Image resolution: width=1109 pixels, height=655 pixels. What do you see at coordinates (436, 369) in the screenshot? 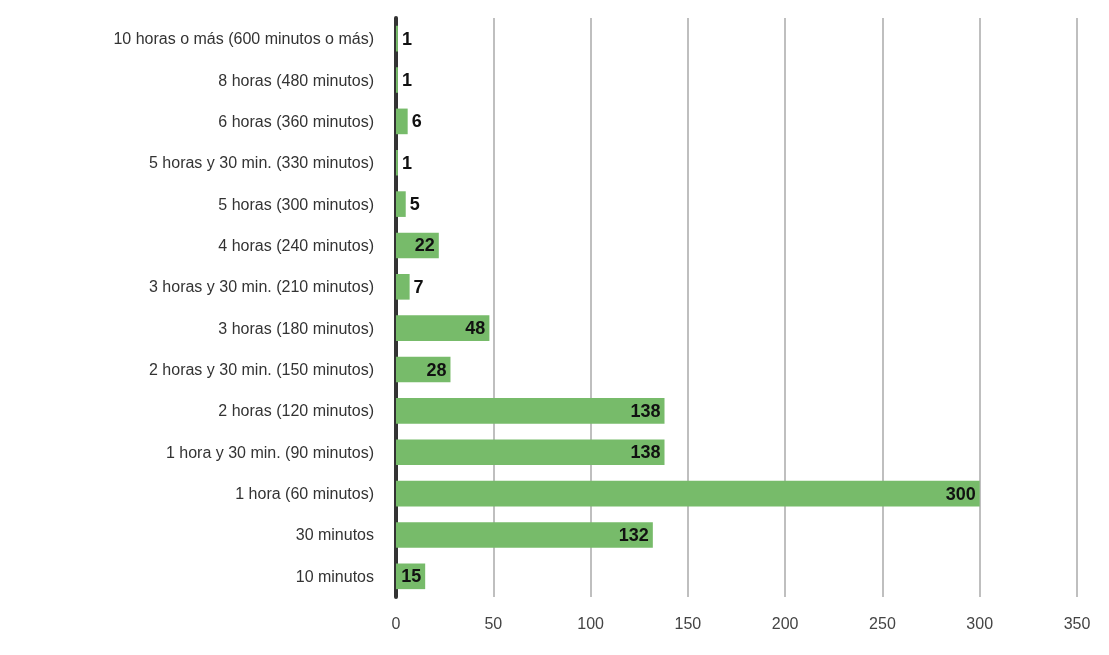
I see `data-label: 28` at bounding box center [436, 369].